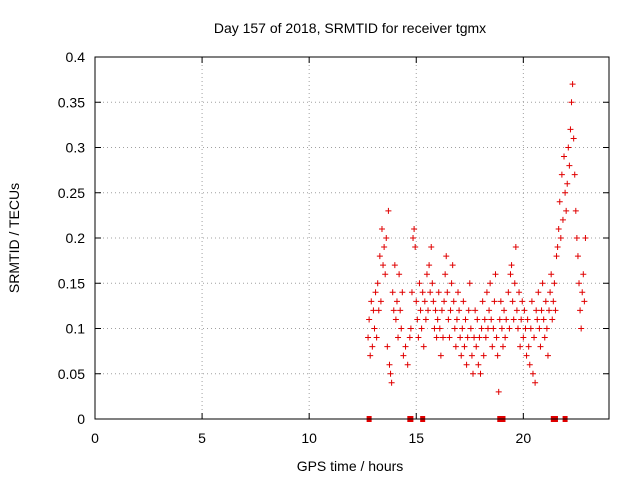 Image resolution: width=640 pixels, height=480 pixels. Describe the element at coordinates (71, 283) in the screenshot. I see `y-tick-label: 0.15` at that location.